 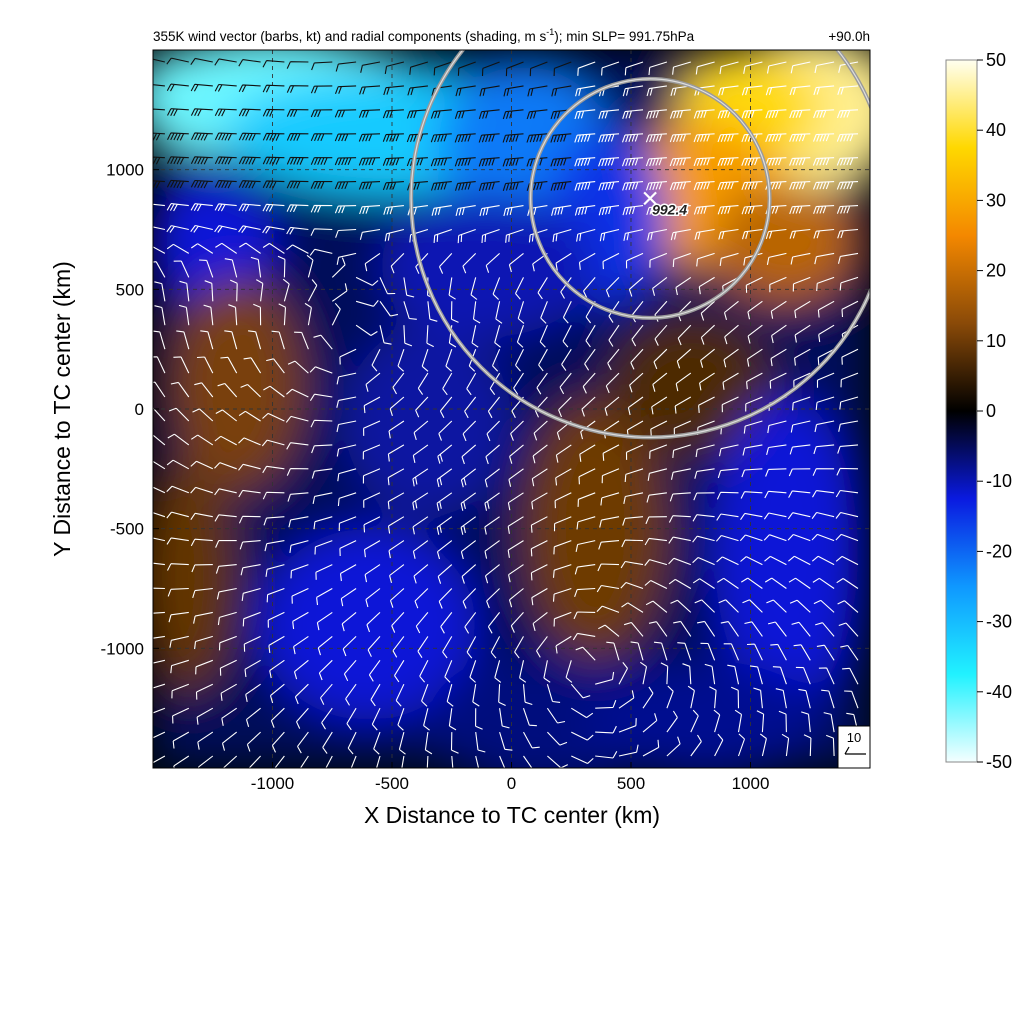 What do you see at coordinates (751, 783) in the screenshot?
I see `x-tick-label: 1000` at bounding box center [751, 783].